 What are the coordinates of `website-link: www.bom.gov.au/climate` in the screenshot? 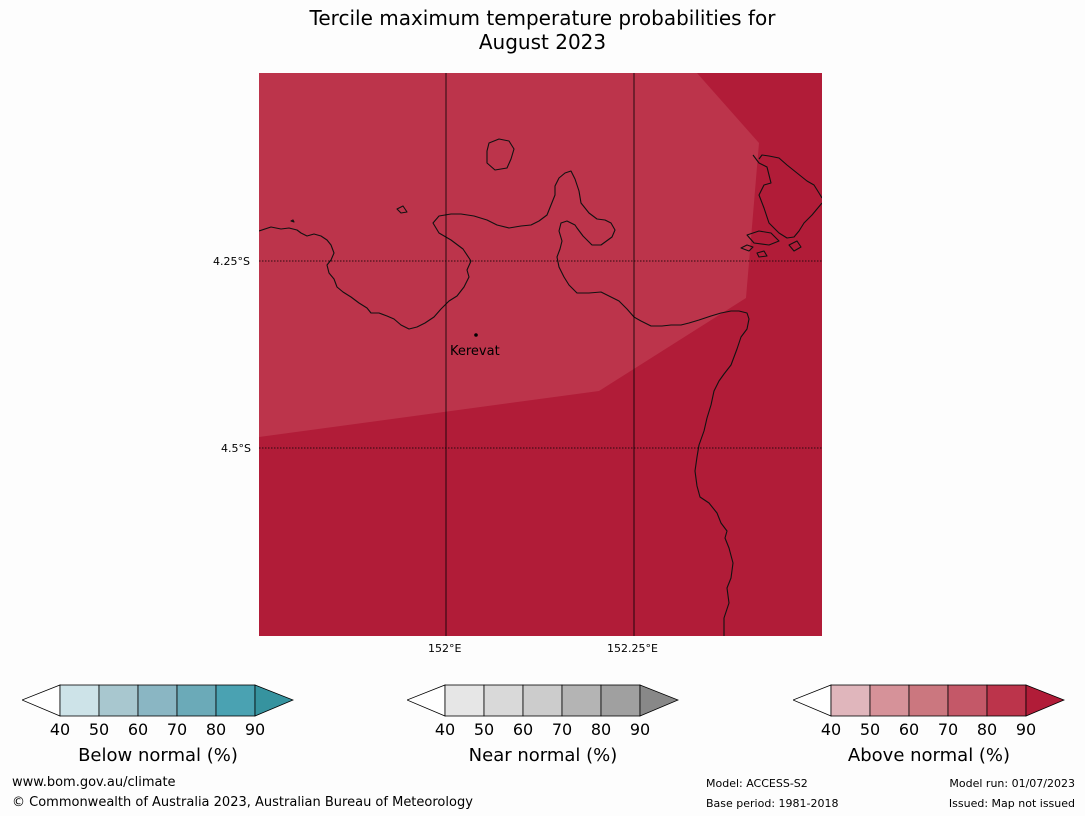 It's located at (94, 782).